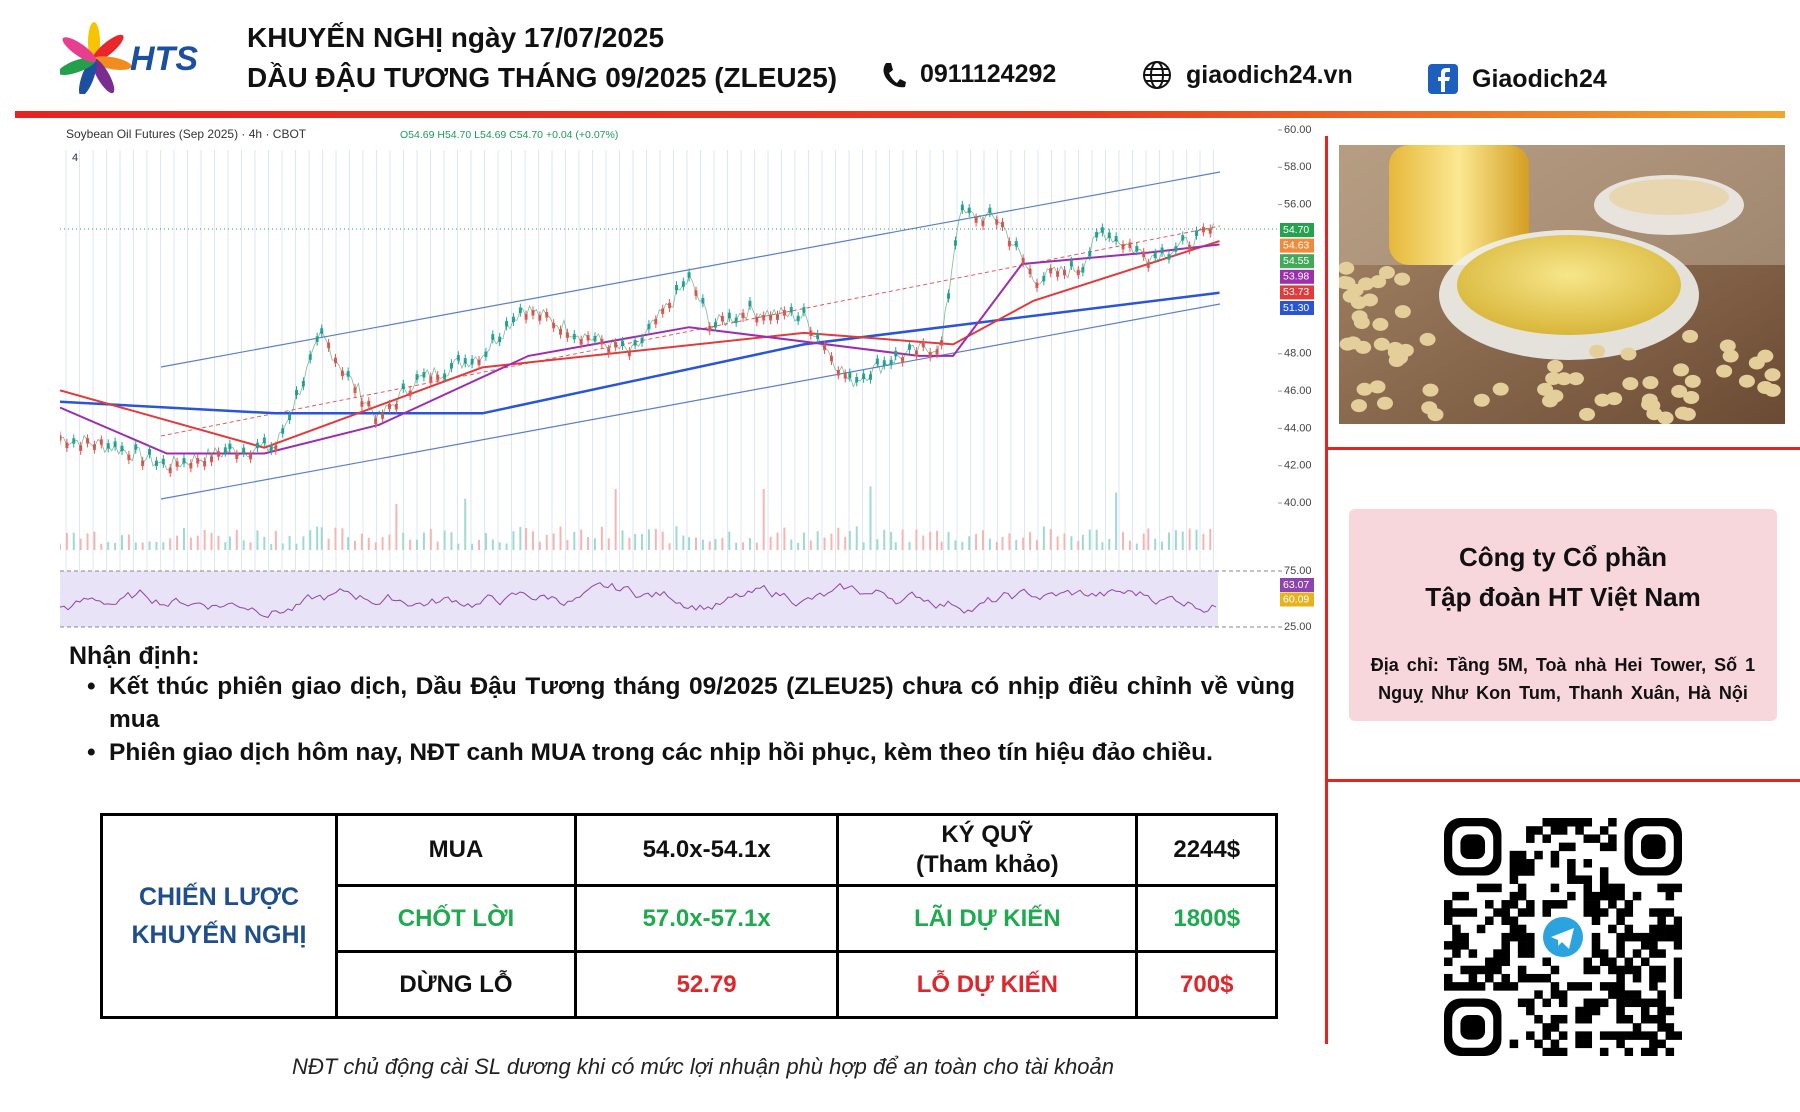  What do you see at coordinates (988, 74) in the screenshot?
I see `phone-number: 0911124292` at bounding box center [988, 74].